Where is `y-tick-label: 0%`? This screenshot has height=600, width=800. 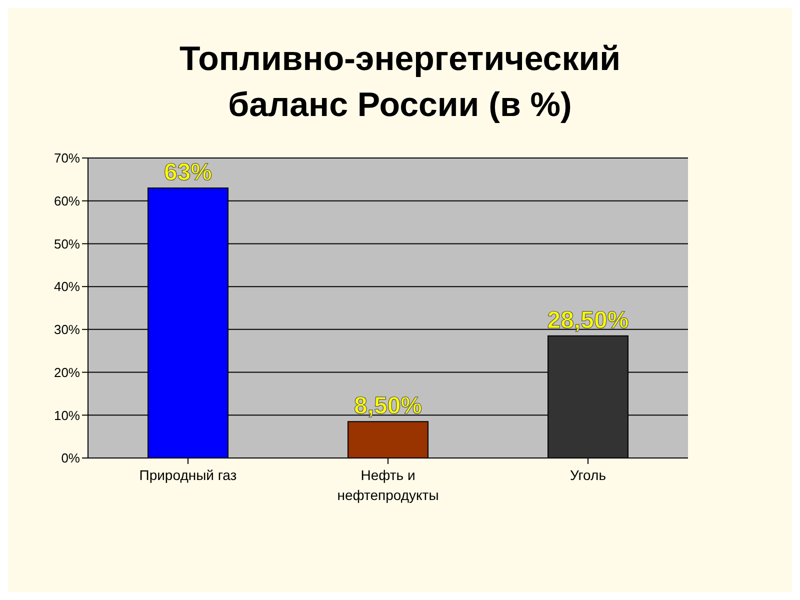 y-tick-label: 0% is located at coordinates (70, 458).